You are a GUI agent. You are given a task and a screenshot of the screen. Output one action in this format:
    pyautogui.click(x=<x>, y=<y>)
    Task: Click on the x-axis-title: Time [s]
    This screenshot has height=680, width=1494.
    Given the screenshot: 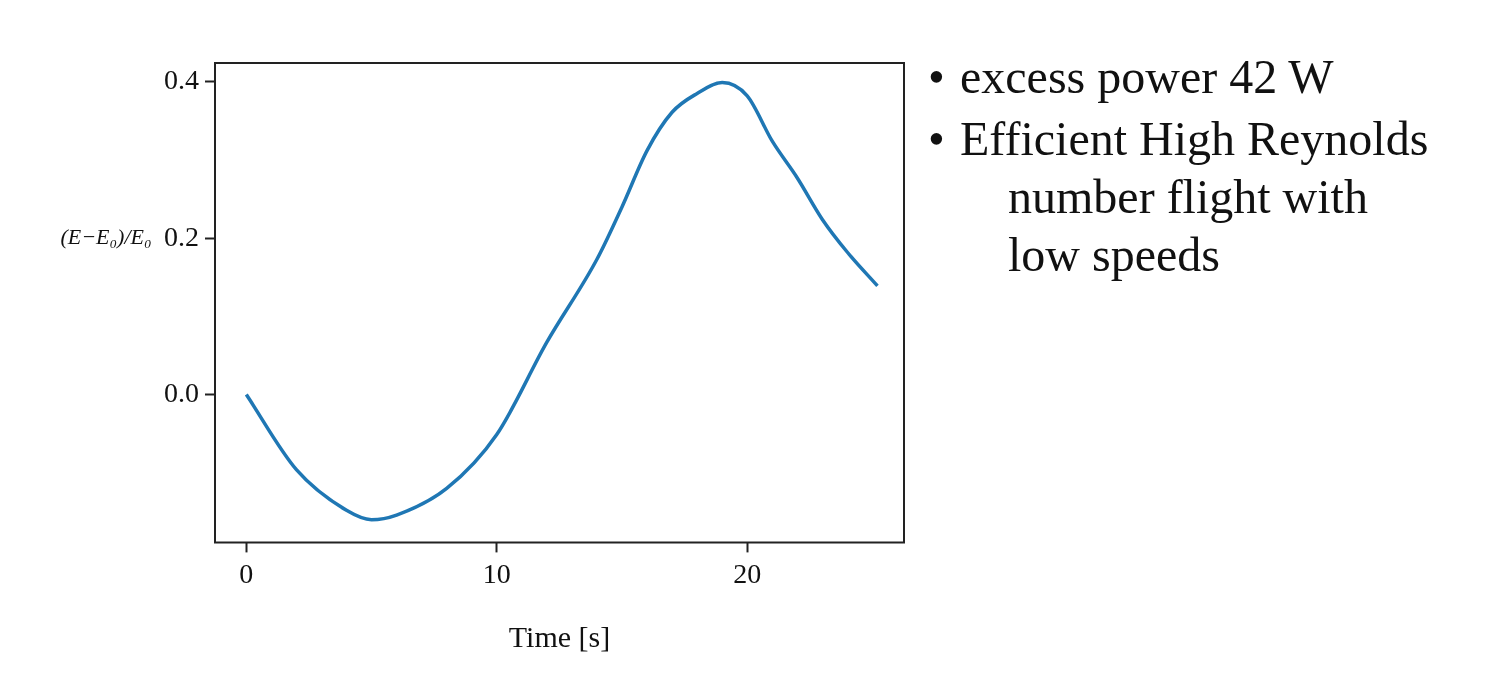 What is the action you would take?
    pyautogui.click(x=559, y=637)
    